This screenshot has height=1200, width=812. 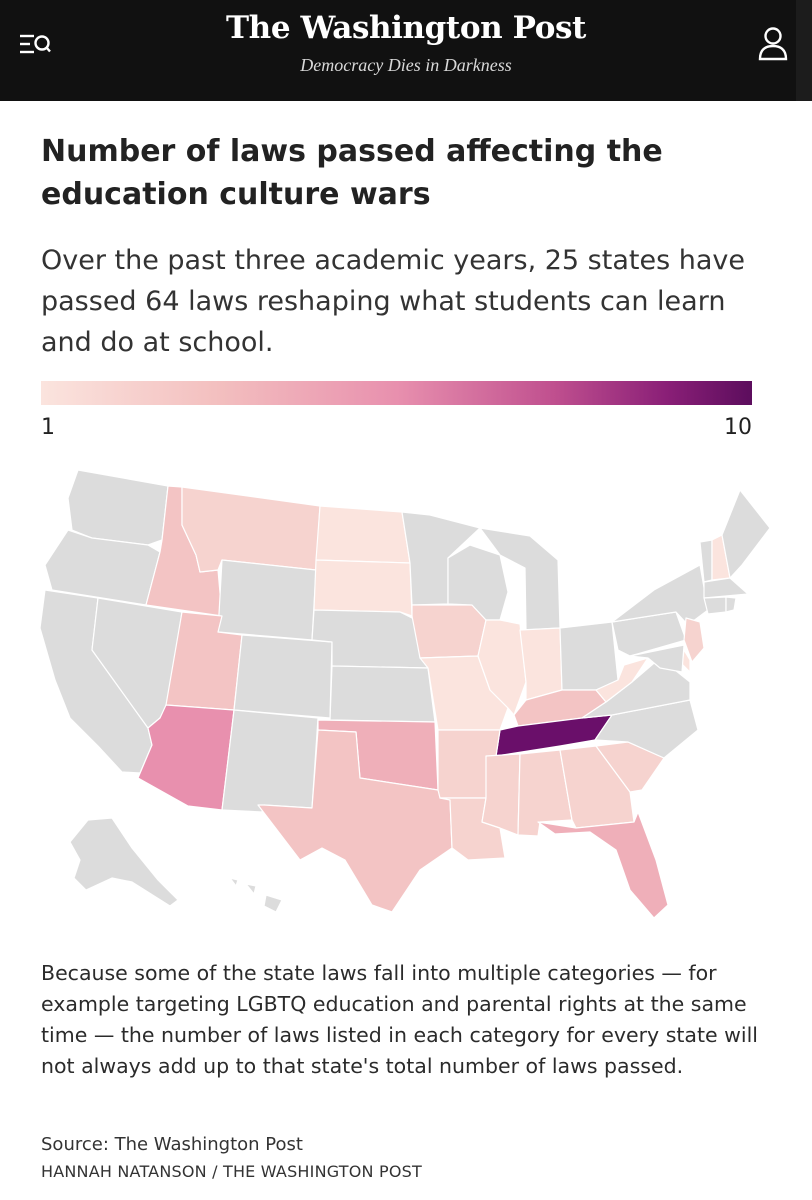 I want to click on site-logo: The Washington Post, so click(x=406, y=28).